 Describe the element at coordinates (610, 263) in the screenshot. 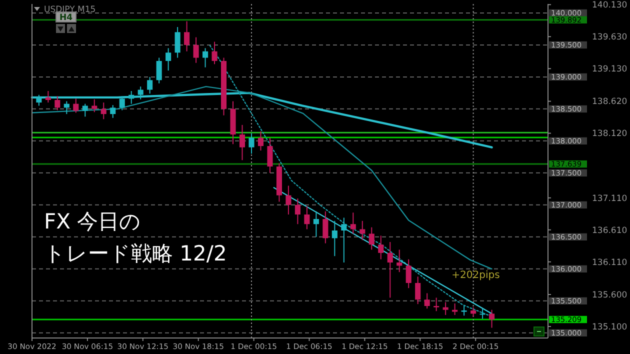

I see `y-tick-label: 136.110` at that location.